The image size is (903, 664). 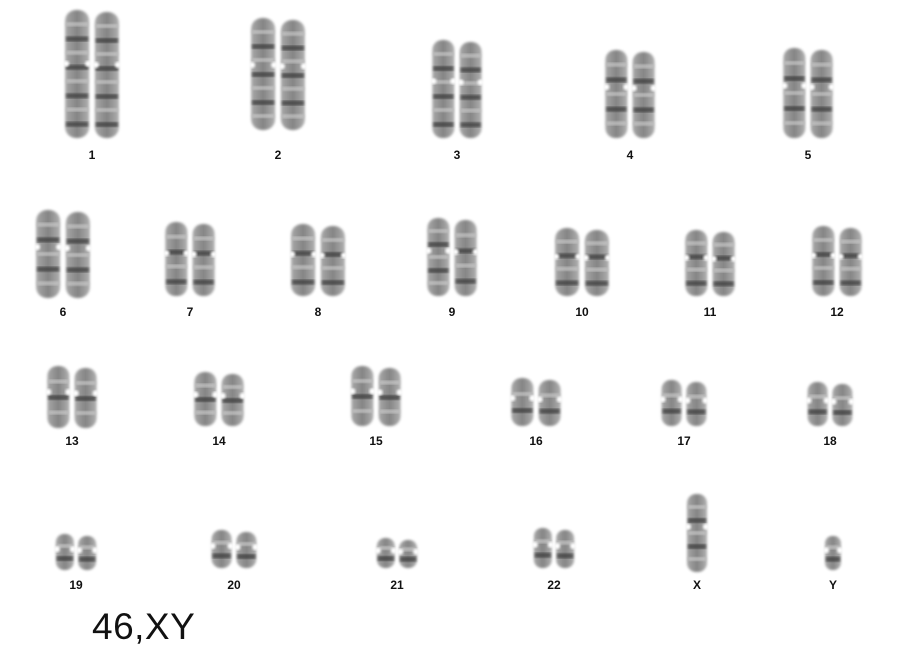 What do you see at coordinates (833, 585) in the screenshot?
I see `chromosome-label: Y` at bounding box center [833, 585].